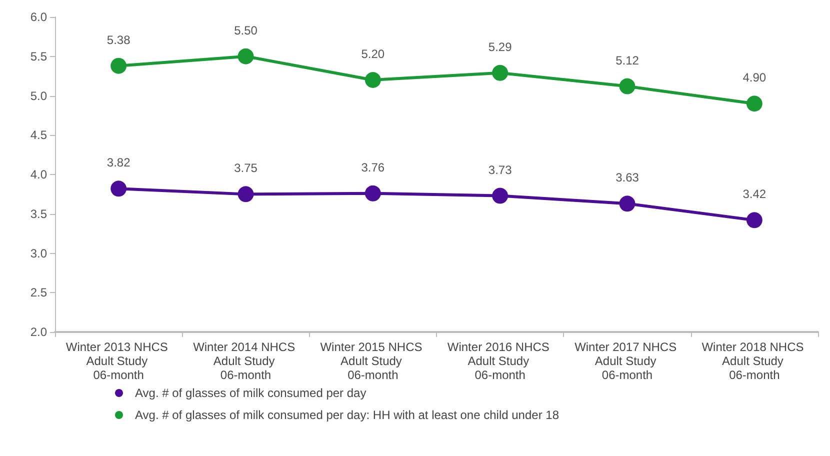 The width and height of the screenshot is (830, 456). Describe the element at coordinates (39, 332) in the screenshot. I see `y-tick-label: 2.0` at that location.